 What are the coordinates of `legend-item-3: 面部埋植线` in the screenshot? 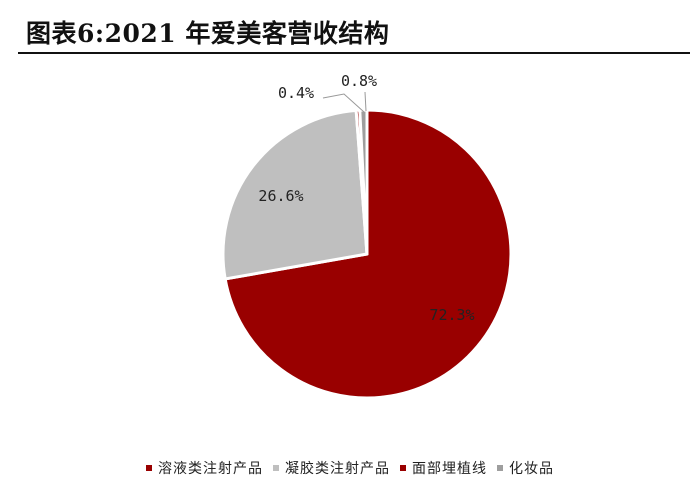 It's located at (443, 468).